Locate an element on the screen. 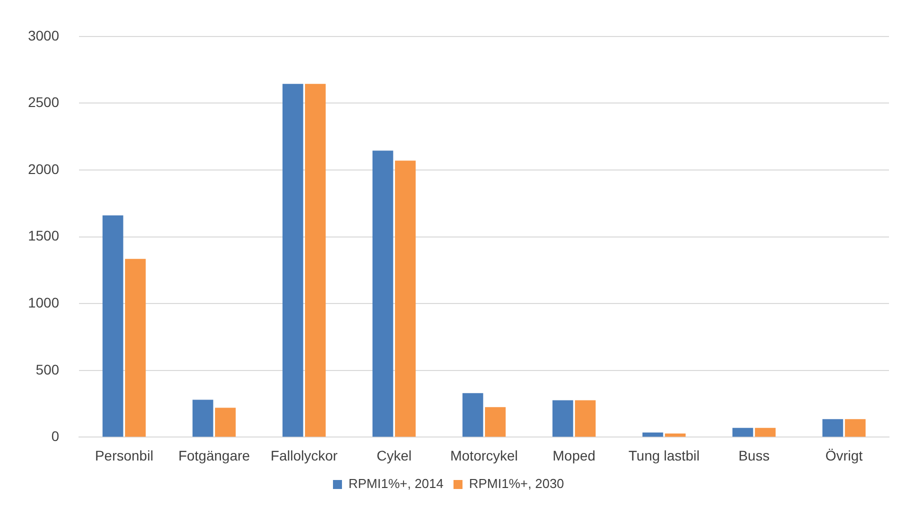 This screenshot has width=907, height=509. y-tick-label: 1000 is located at coordinates (44, 302).